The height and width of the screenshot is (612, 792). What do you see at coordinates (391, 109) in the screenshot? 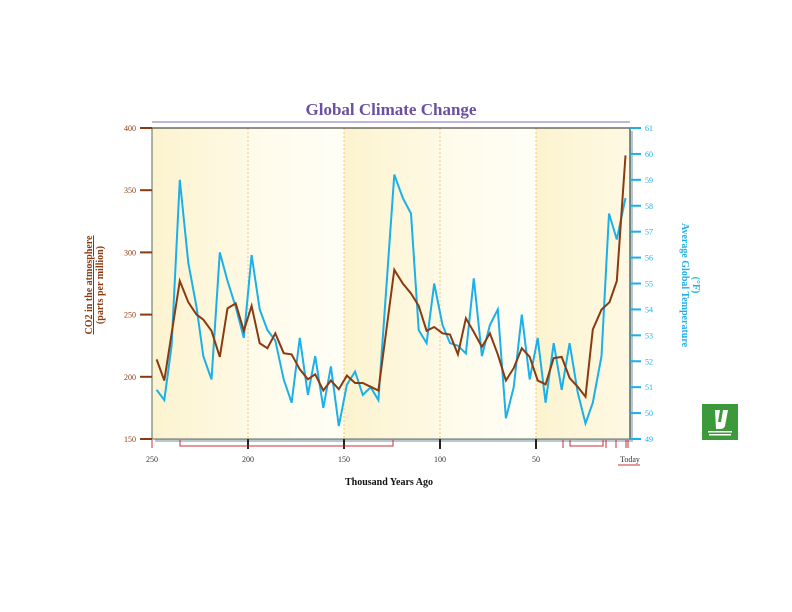
I see `chart-title: Global Climate Change` at bounding box center [391, 109].